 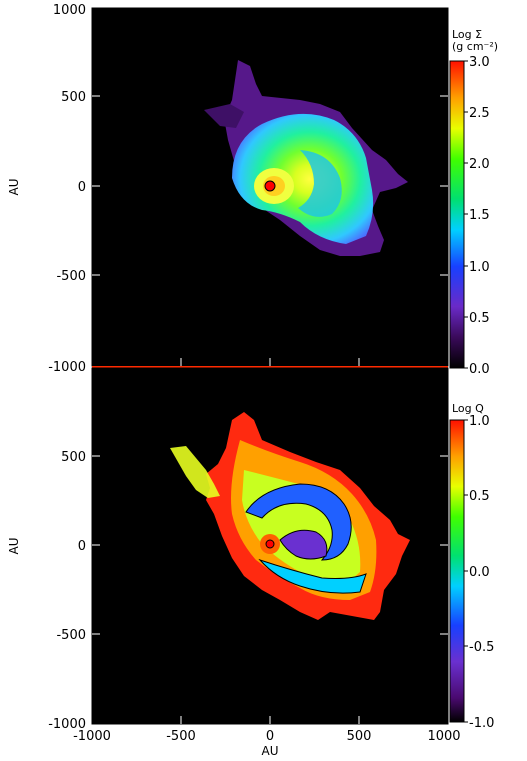 What do you see at coordinates (443, 736) in the screenshot?
I see `bottom-xtick-label: 1000` at bounding box center [443, 736].